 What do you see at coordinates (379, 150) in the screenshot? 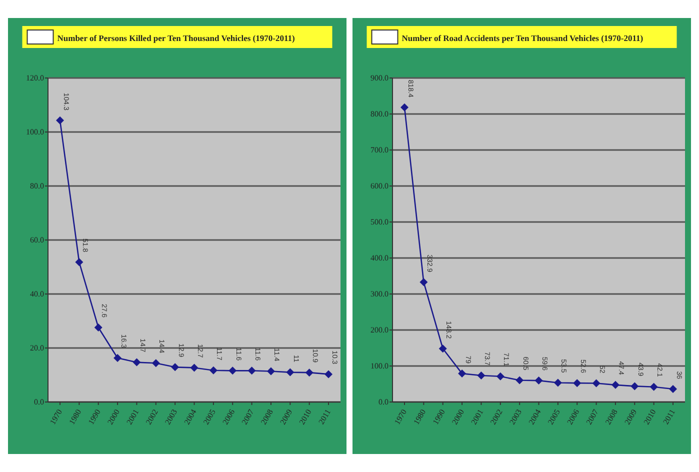
I see `y-tick-label: 700.0` at bounding box center [379, 150].